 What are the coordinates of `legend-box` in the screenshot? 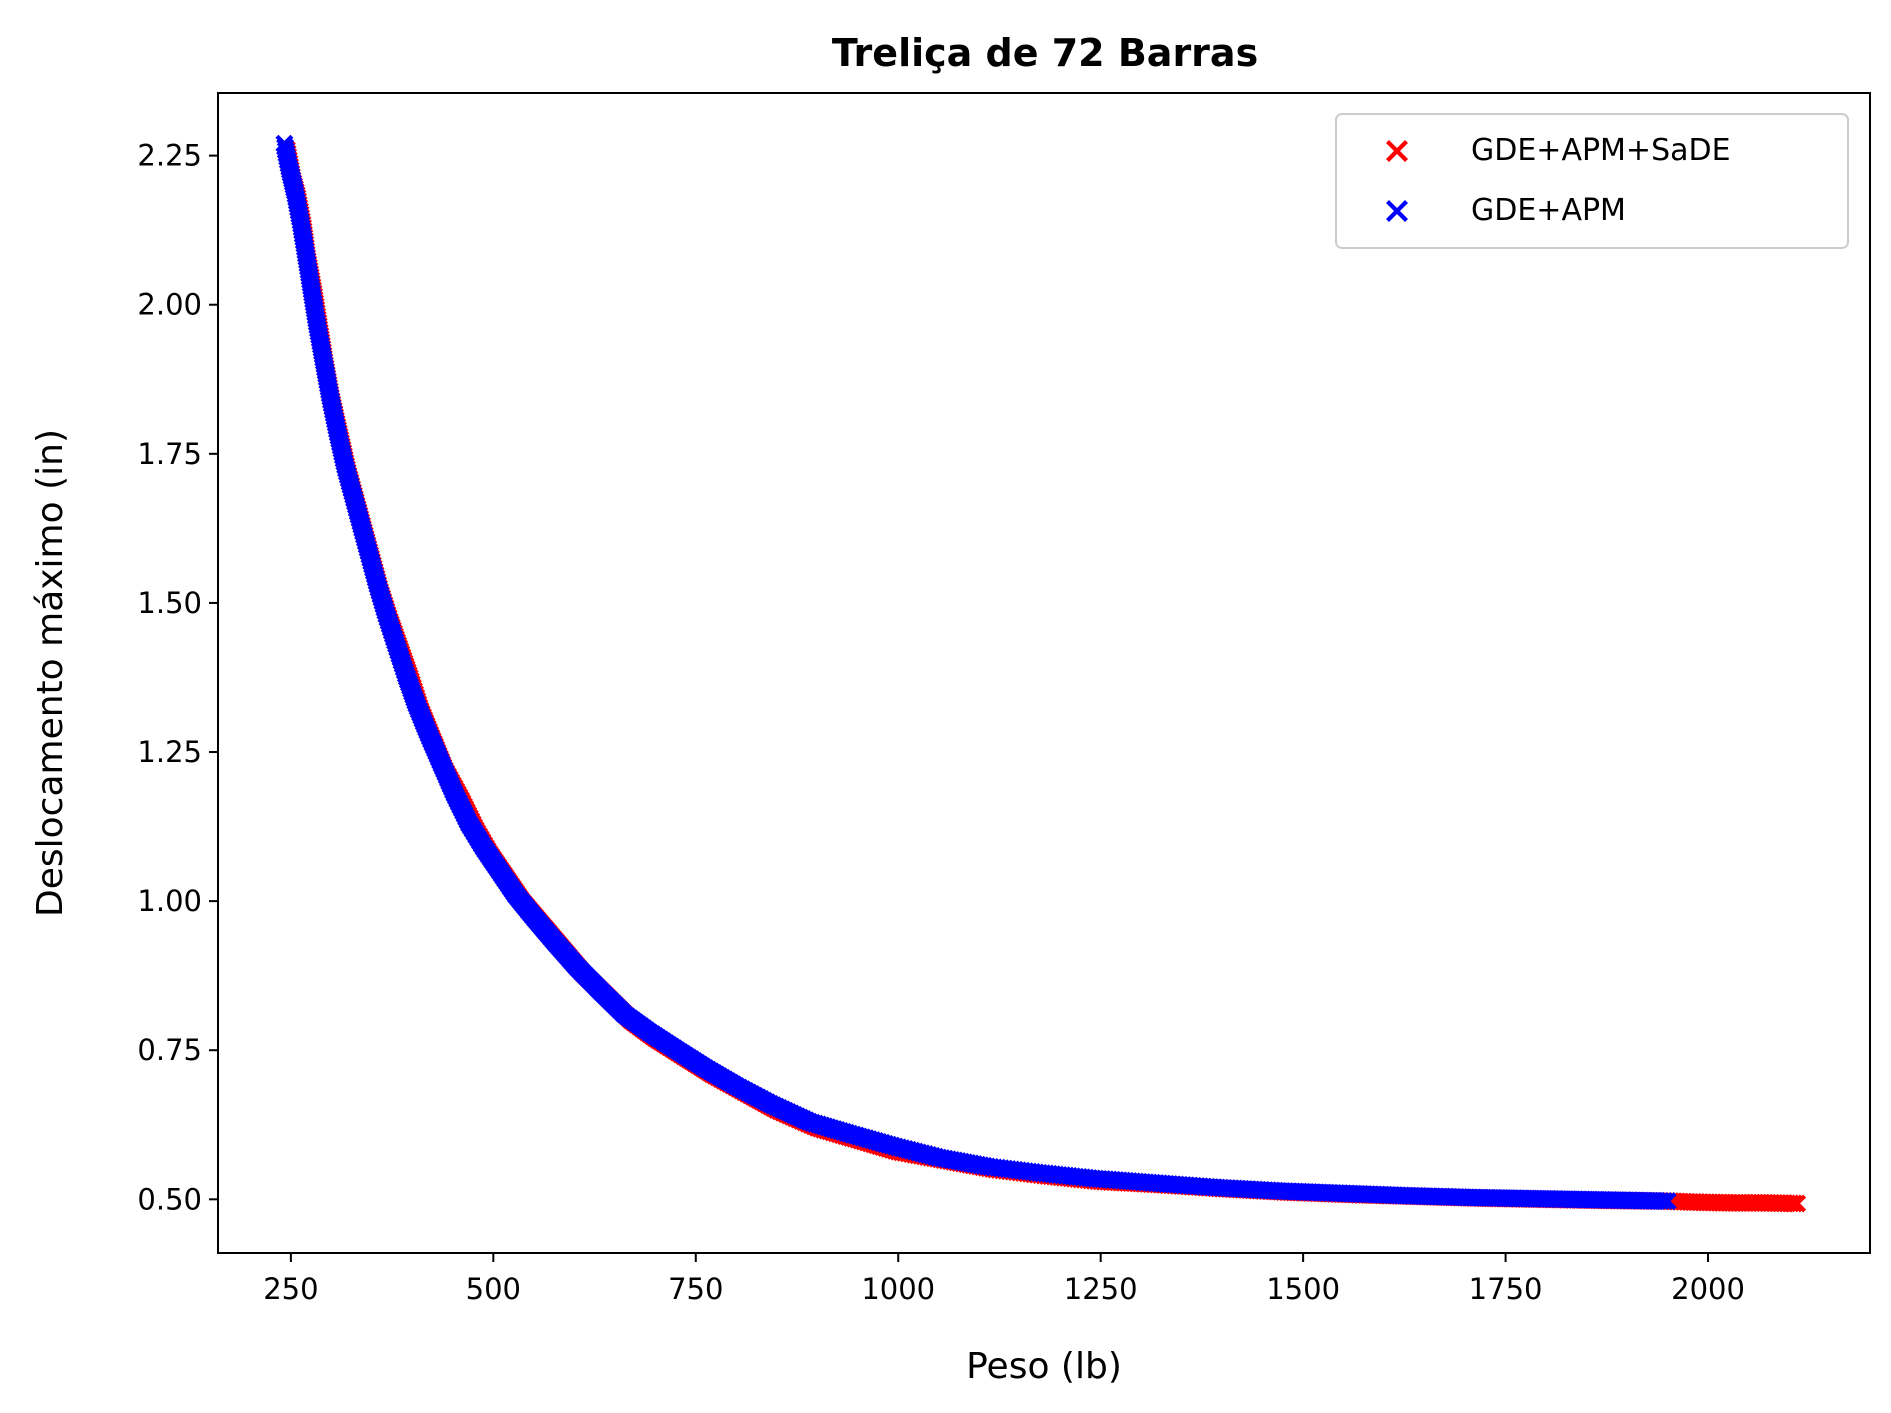 It's located at (1592, 181).